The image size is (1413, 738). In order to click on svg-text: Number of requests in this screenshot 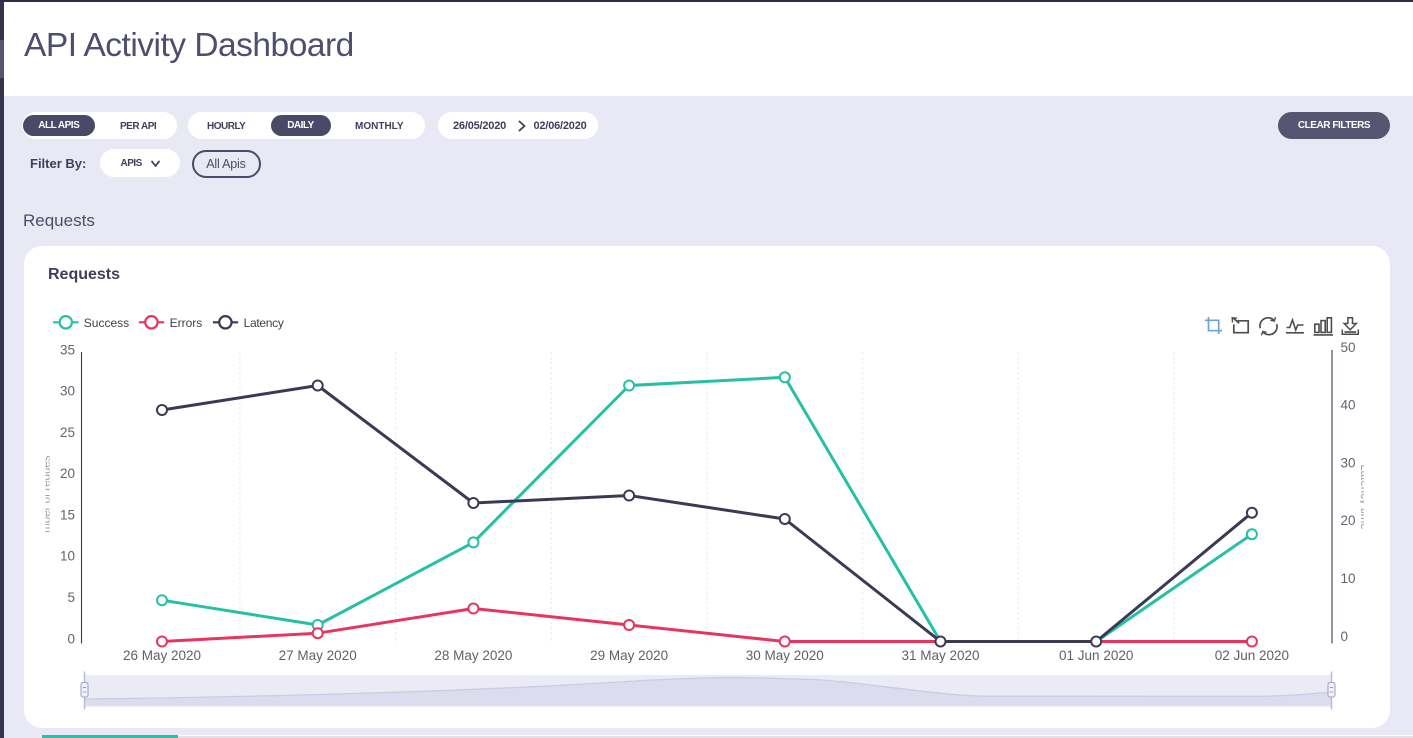, I will do `click(47, 496)`.